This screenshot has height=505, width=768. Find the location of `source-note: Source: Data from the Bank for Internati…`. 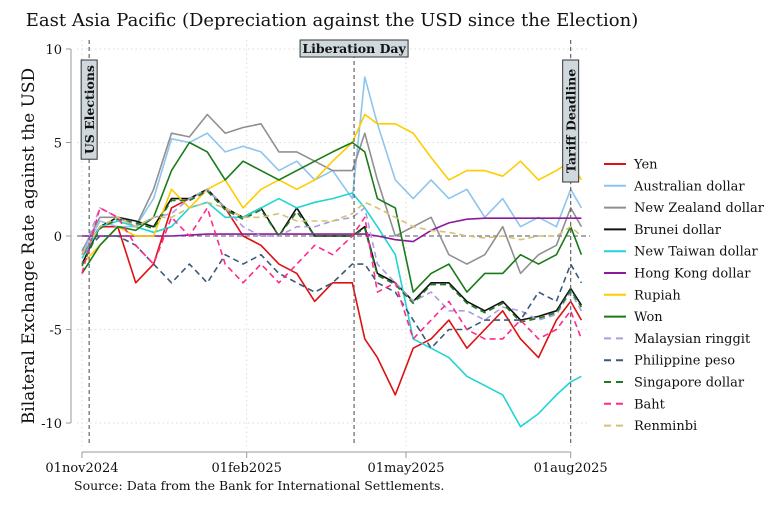

source-note: Source: Data from the Bank for Internati… is located at coordinates (259, 485).